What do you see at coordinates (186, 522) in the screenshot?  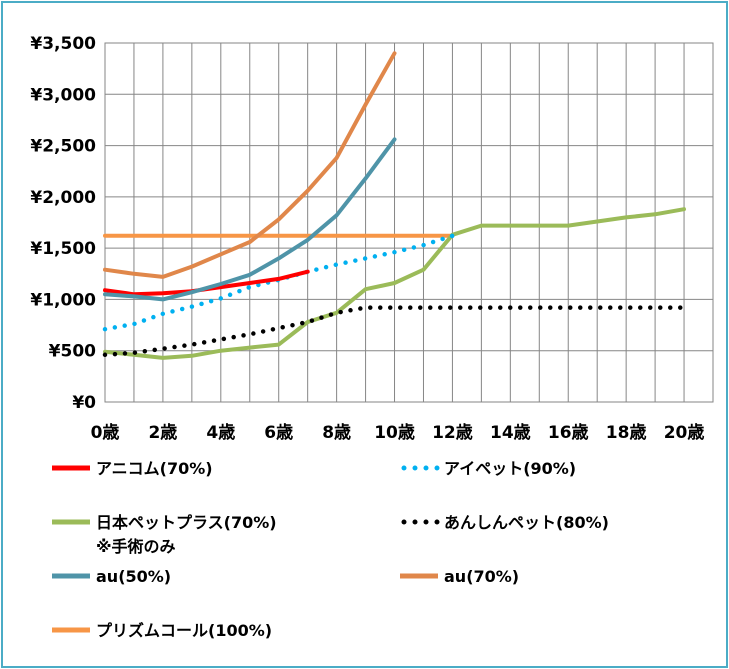 I see `legend-label: 日本ペットプラス(70%)` at bounding box center [186, 522].